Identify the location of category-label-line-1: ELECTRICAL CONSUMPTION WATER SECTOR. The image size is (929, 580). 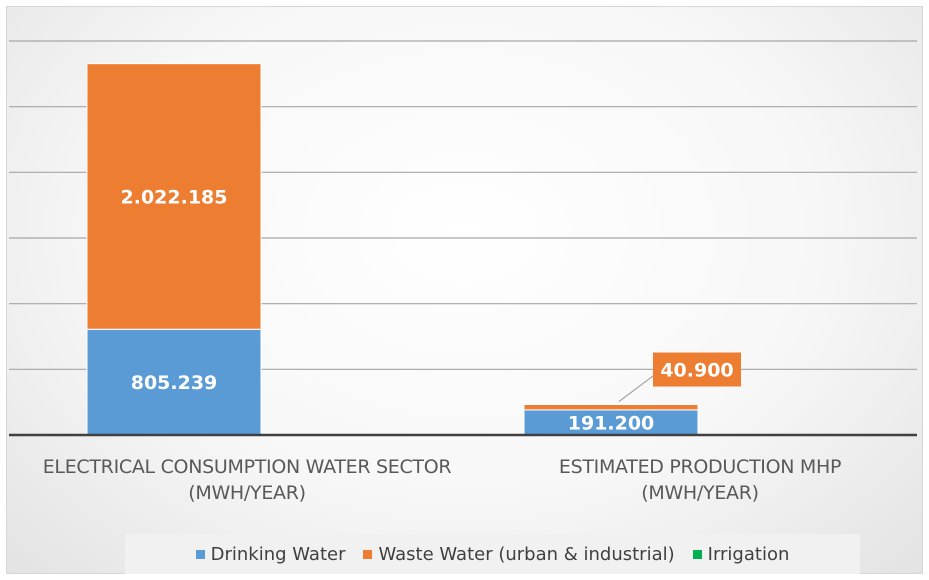
(247, 467).